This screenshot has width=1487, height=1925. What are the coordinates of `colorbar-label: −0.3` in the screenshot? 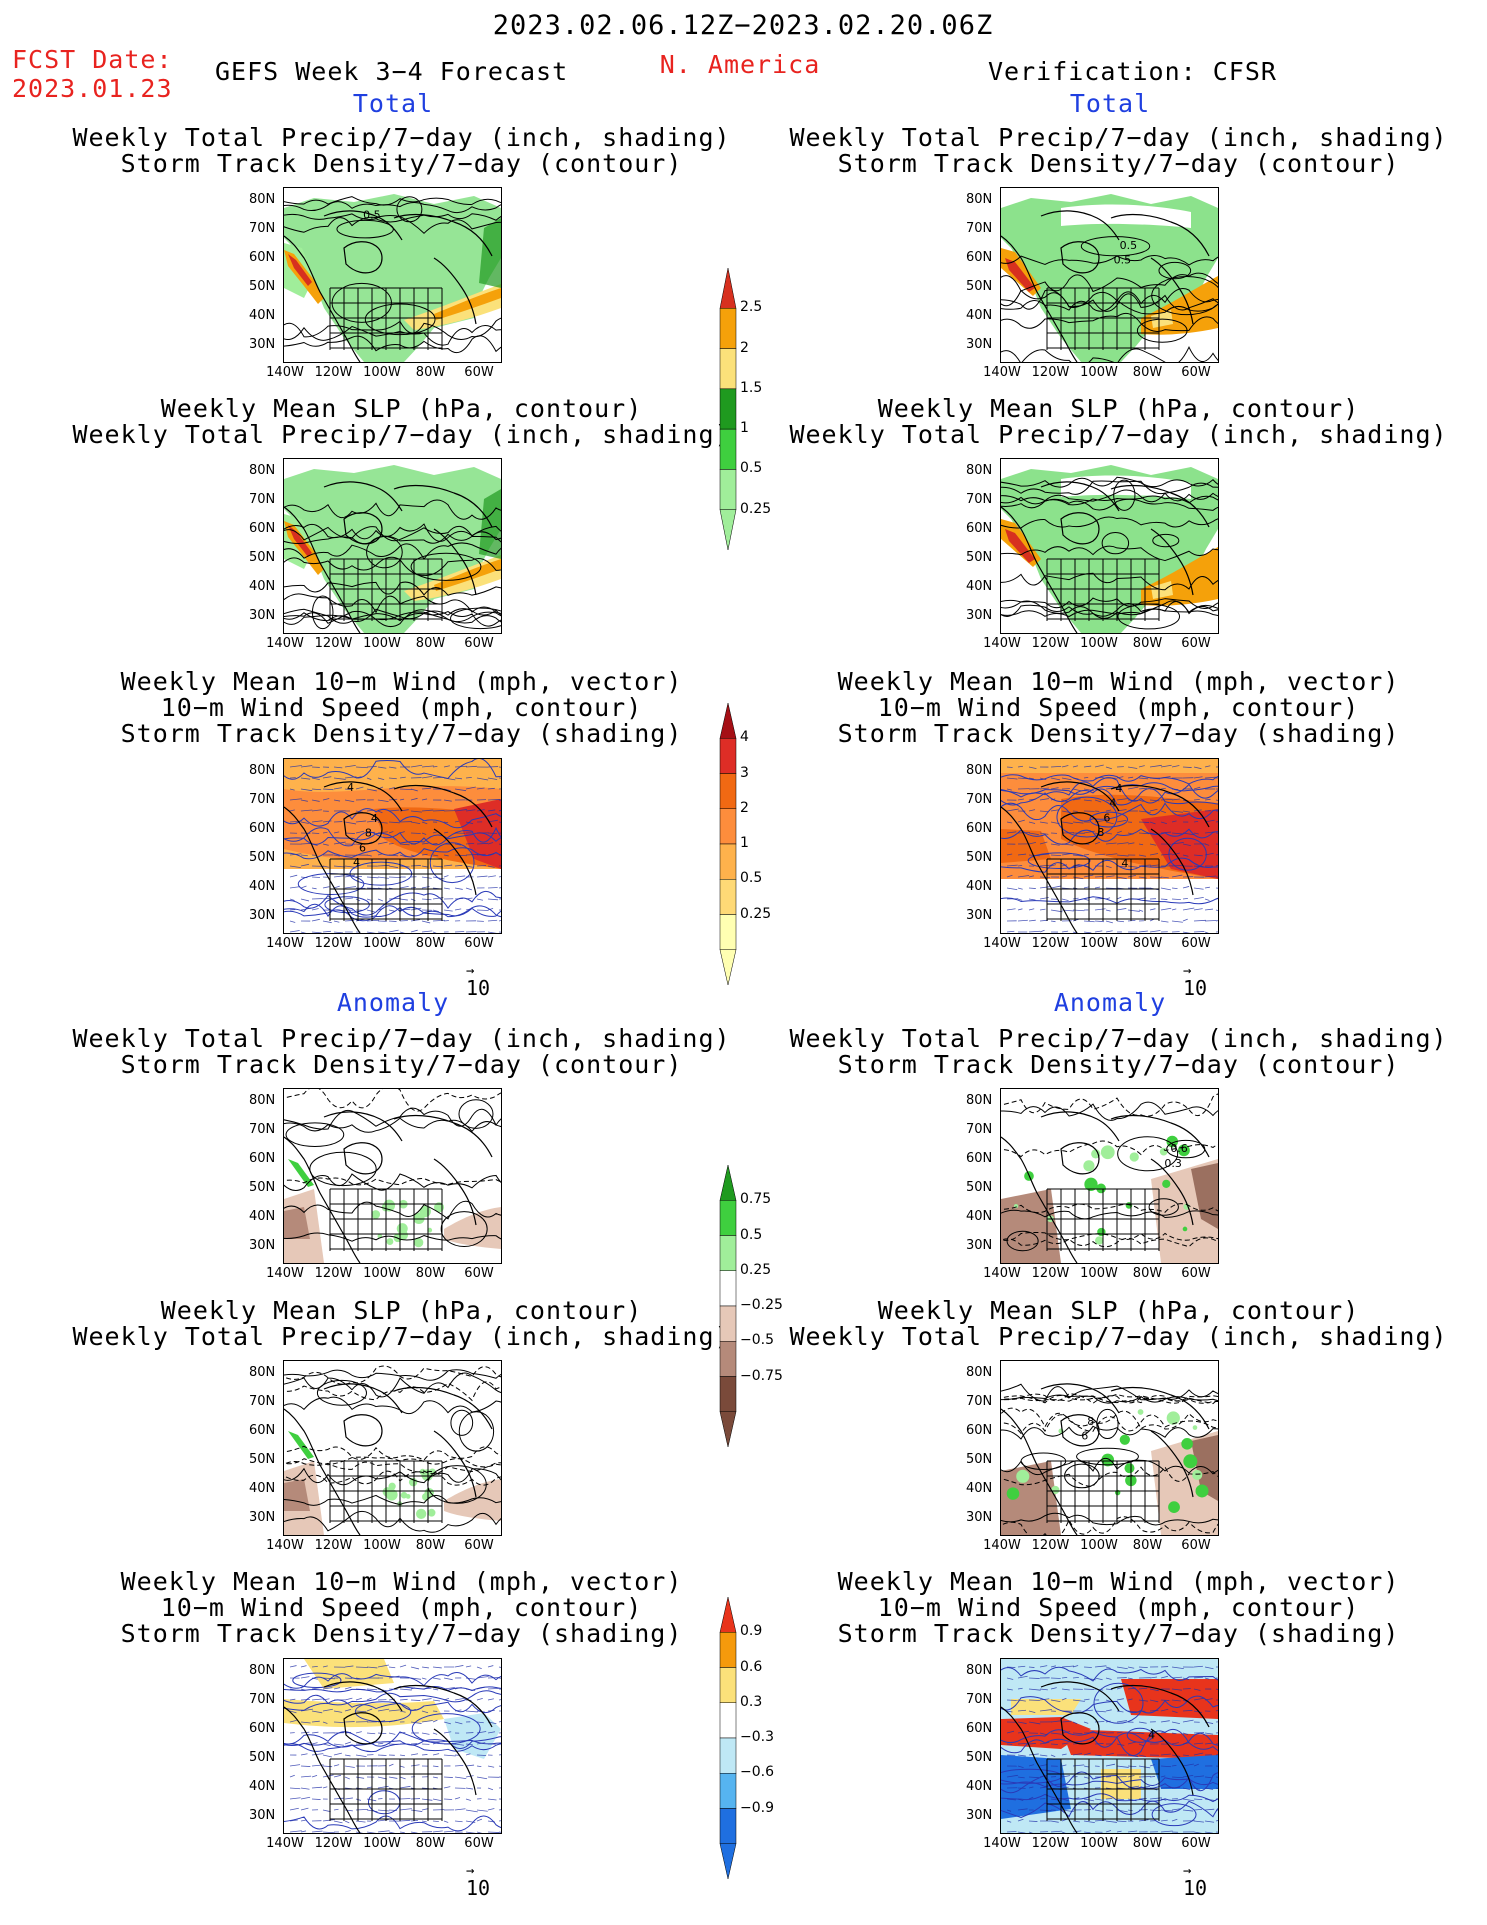 It's located at (757, 1737).